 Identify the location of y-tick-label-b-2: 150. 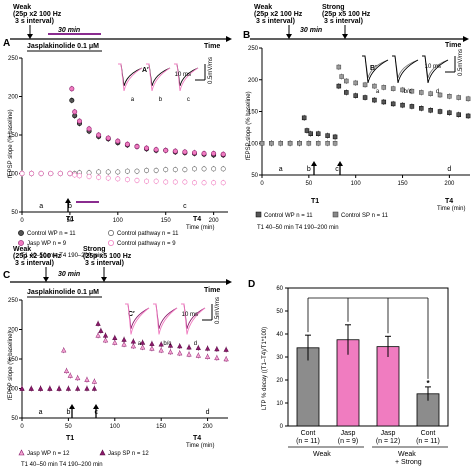
(253, 113).